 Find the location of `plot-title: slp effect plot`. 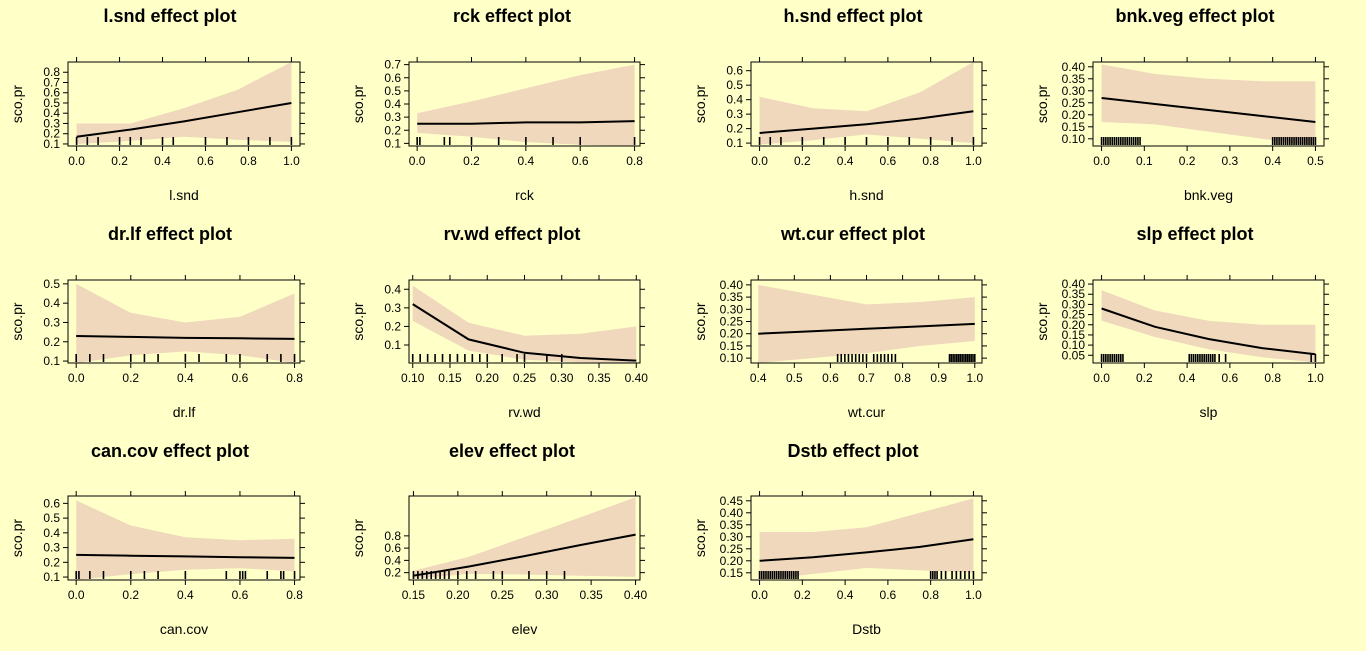

plot-title: slp effect plot is located at coordinates (1194, 234).